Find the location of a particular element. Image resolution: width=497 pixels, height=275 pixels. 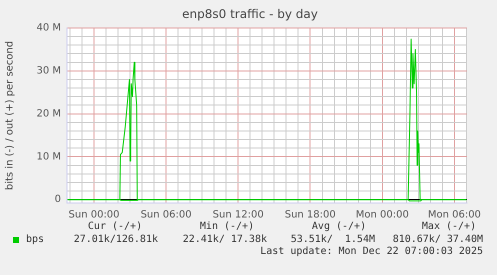

text: Cur (-/+) is located at coordinates (115, 227).